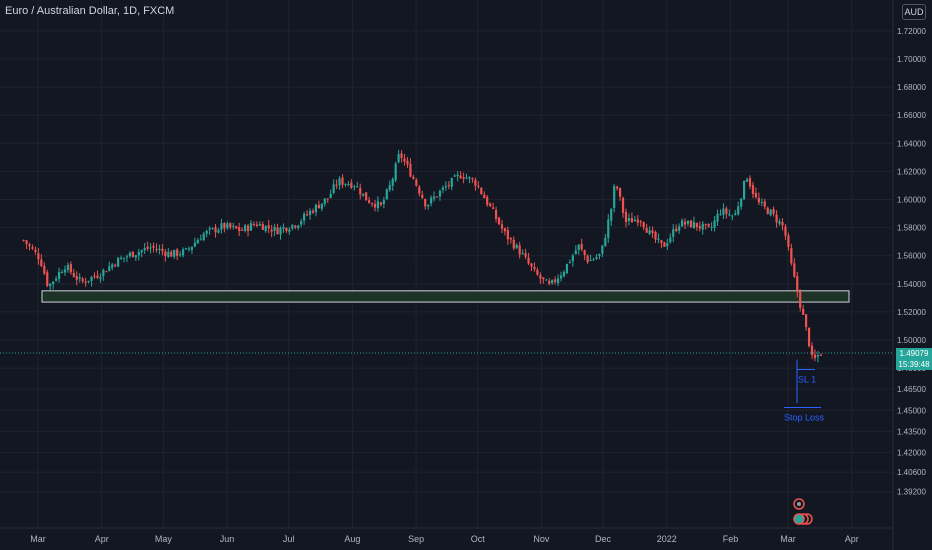 This screenshot has height=550, width=932. I want to click on y-tick-label: 1.62000, so click(911, 171).